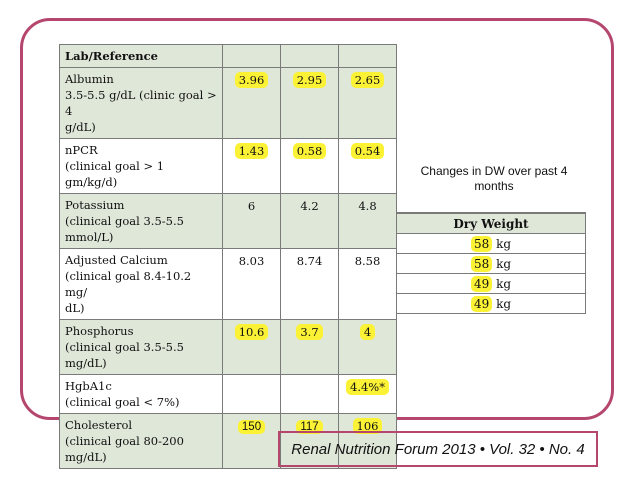 The height and width of the screenshot is (478, 638). What do you see at coordinates (251, 427) in the screenshot?
I see `lab-value: 150` at bounding box center [251, 427].